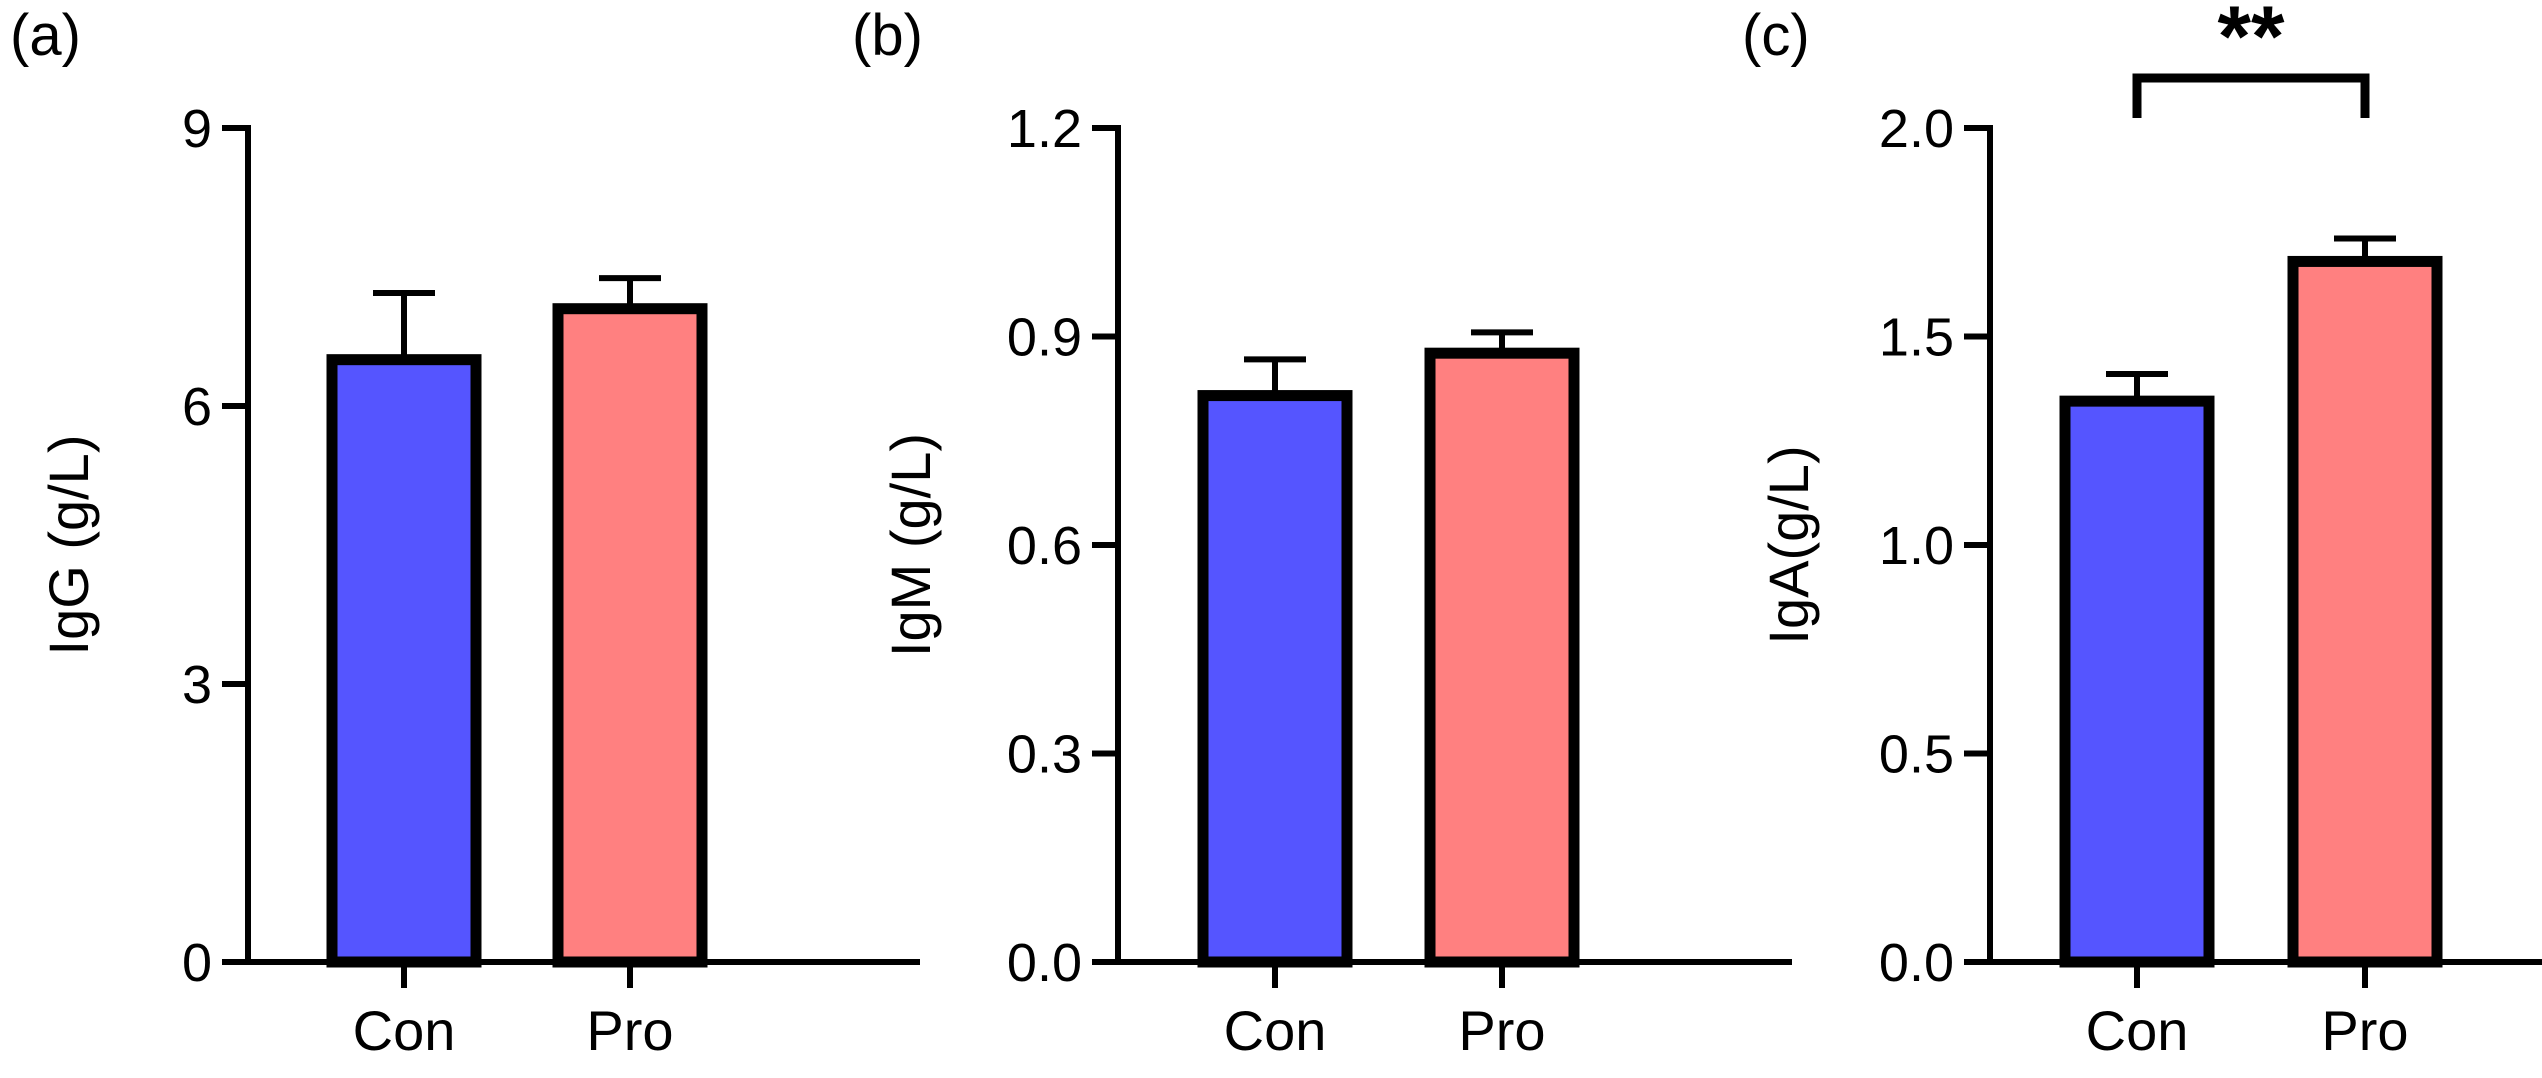  Describe the element at coordinates (1916, 338) in the screenshot. I see `y-tick-label: 1.5` at that location.